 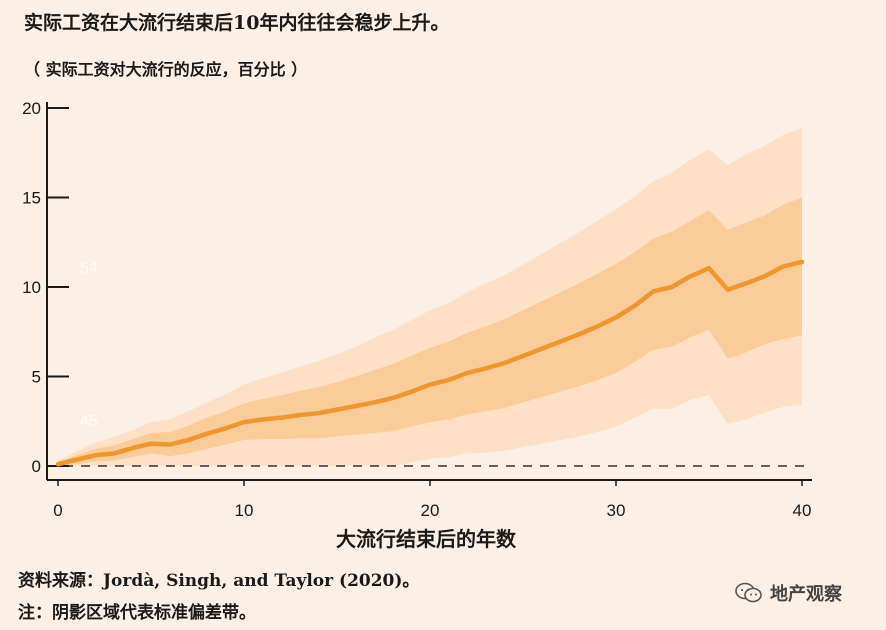 I want to click on x-tick-label: 10, so click(x=244, y=510).